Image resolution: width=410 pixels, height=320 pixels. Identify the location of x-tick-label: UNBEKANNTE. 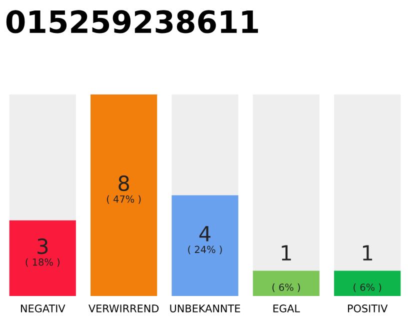
(205, 308).